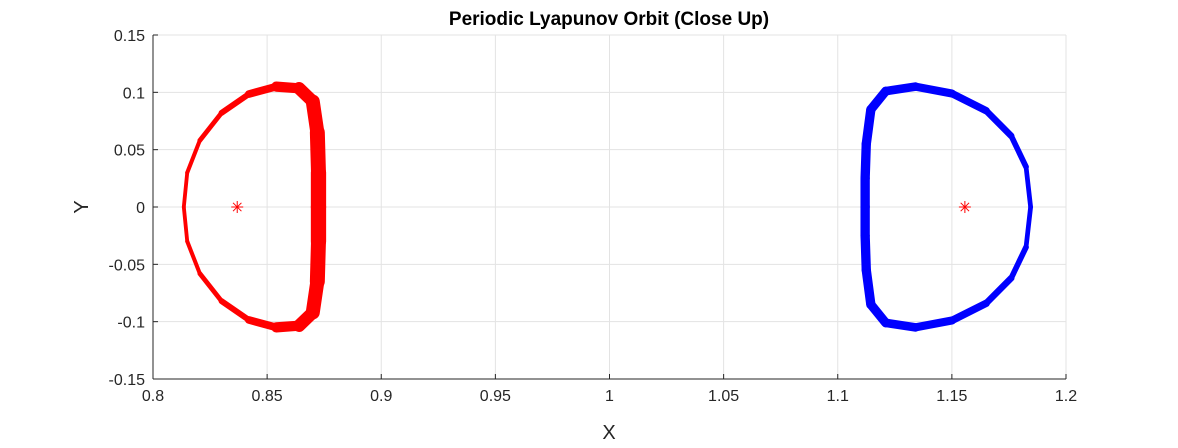 This screenshot has height=448, width=1178. What do you see at coordinates (609, 396) in the screenshot?
I see `x-tick-label: 1` at bounding box center [609, 396].